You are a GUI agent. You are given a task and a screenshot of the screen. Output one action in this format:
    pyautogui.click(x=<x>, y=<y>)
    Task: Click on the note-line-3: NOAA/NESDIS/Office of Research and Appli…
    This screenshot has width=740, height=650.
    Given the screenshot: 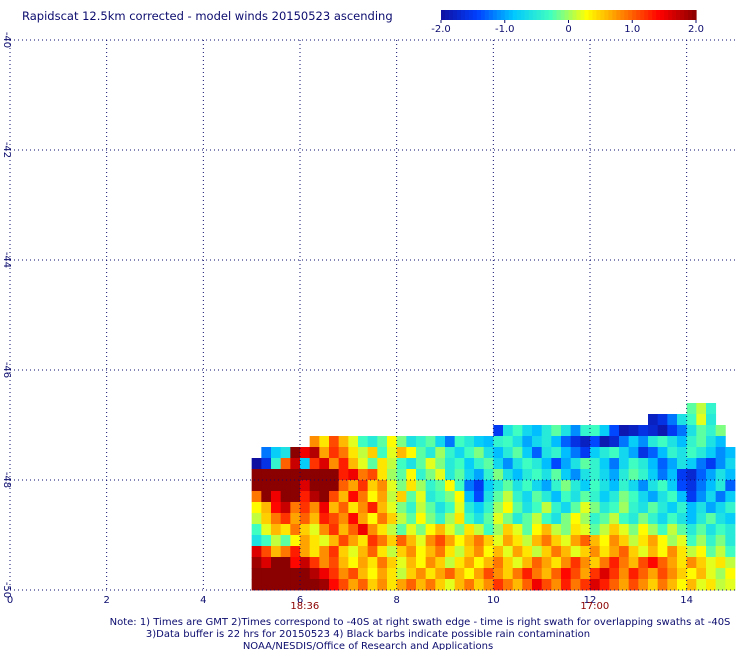 What is the action you would take?
    pyautogui.click(x=368, y=645)
    